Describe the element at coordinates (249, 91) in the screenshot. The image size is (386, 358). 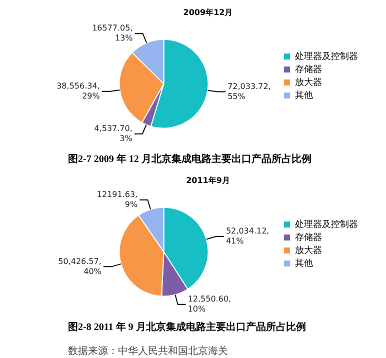
I see `data-label: 72,033.72, 55%` at that location.